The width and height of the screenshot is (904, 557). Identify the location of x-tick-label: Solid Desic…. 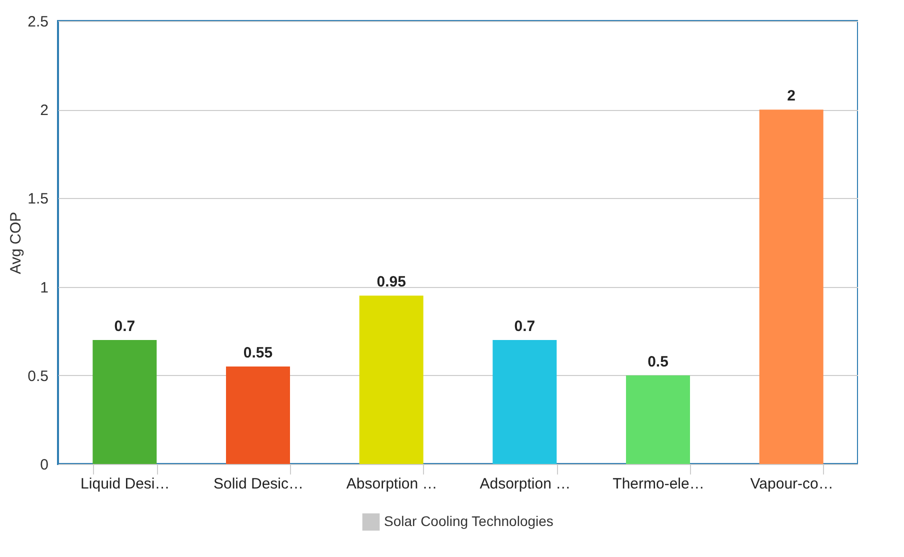
(258, 484).